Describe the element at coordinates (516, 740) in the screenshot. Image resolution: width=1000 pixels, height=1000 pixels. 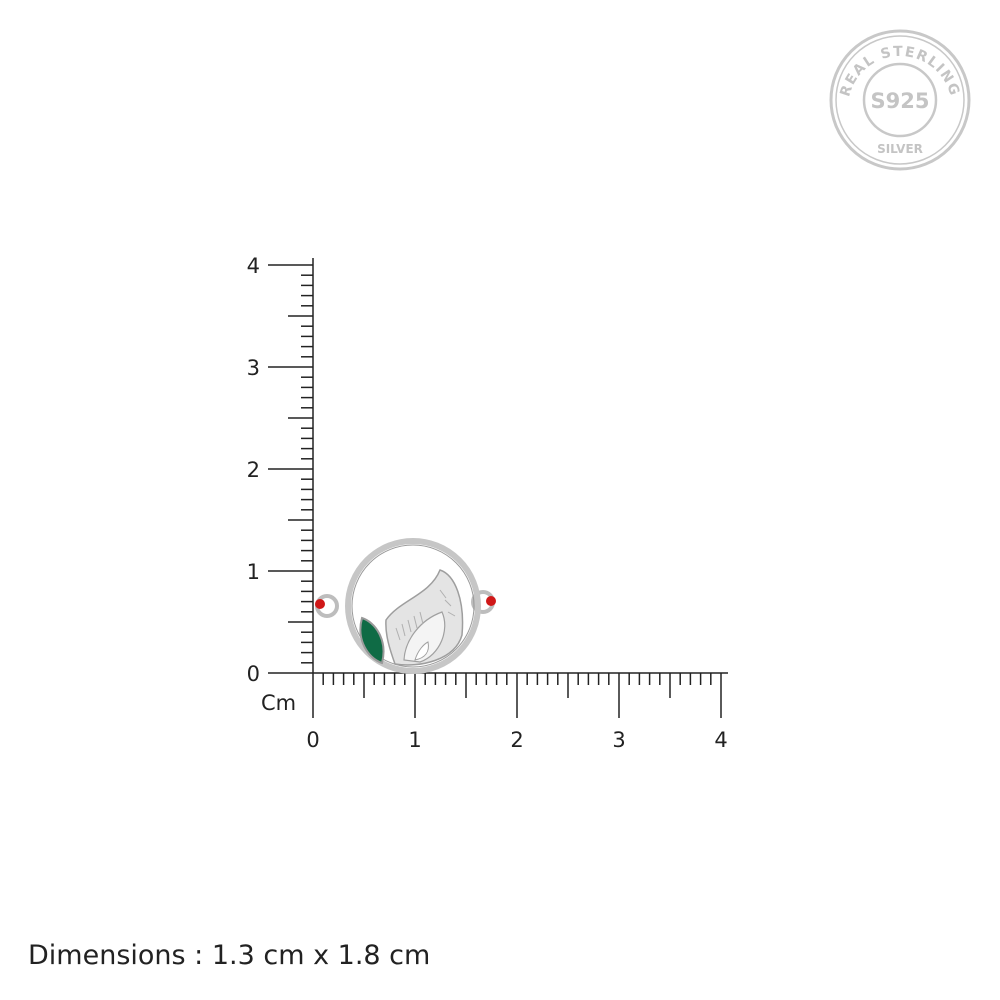
I see `x-tick-label: 2` at that location.